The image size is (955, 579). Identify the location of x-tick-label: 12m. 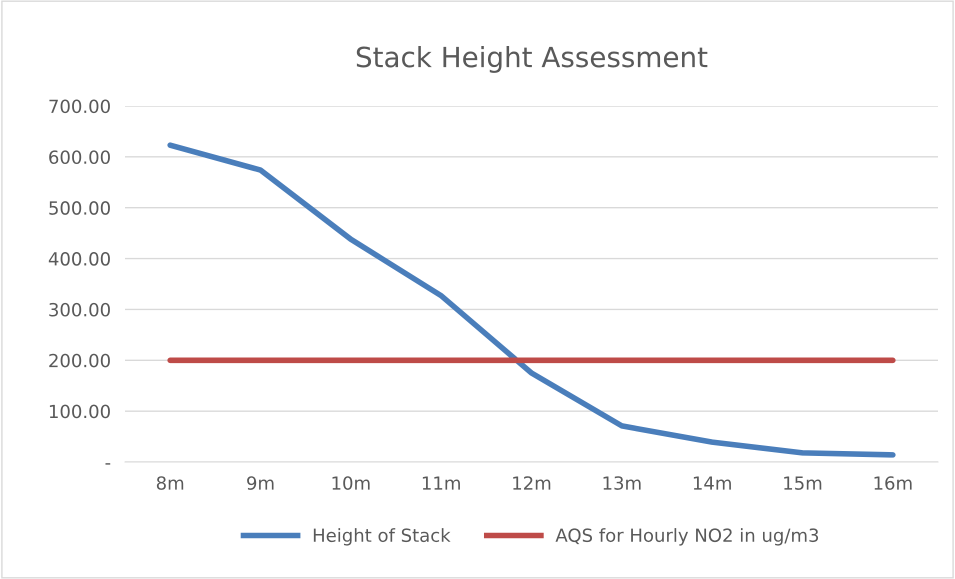
(531, 483).